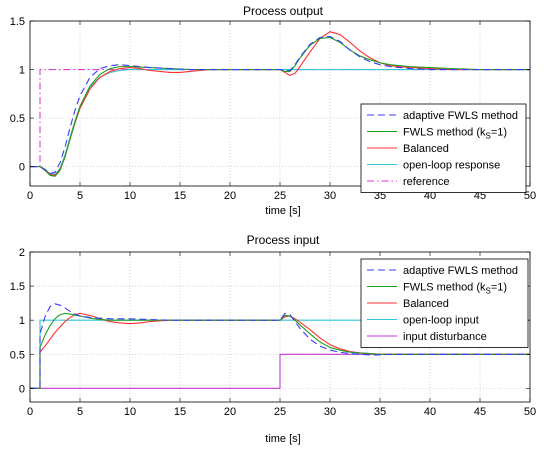  I want to click on y-tick-label: 2, so click(22, 253).